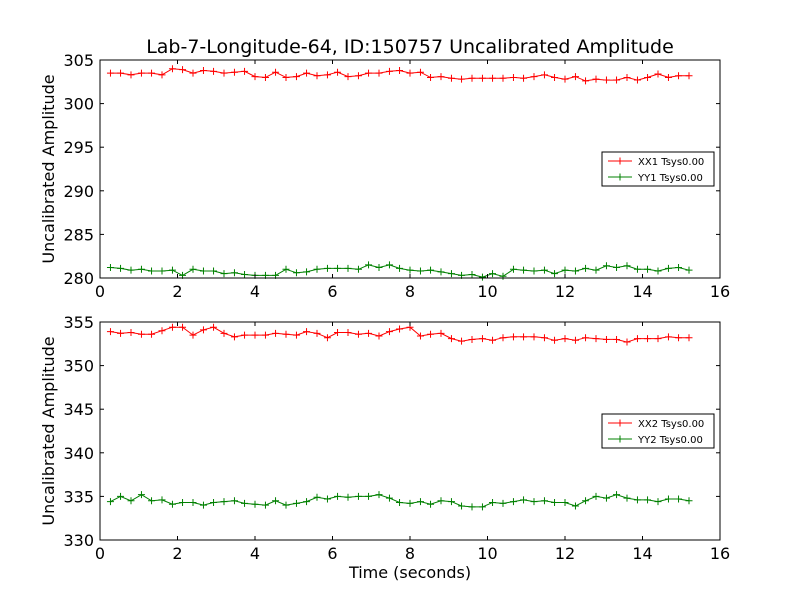  I want to click on x-tick-label: 14, so click(642, 553).